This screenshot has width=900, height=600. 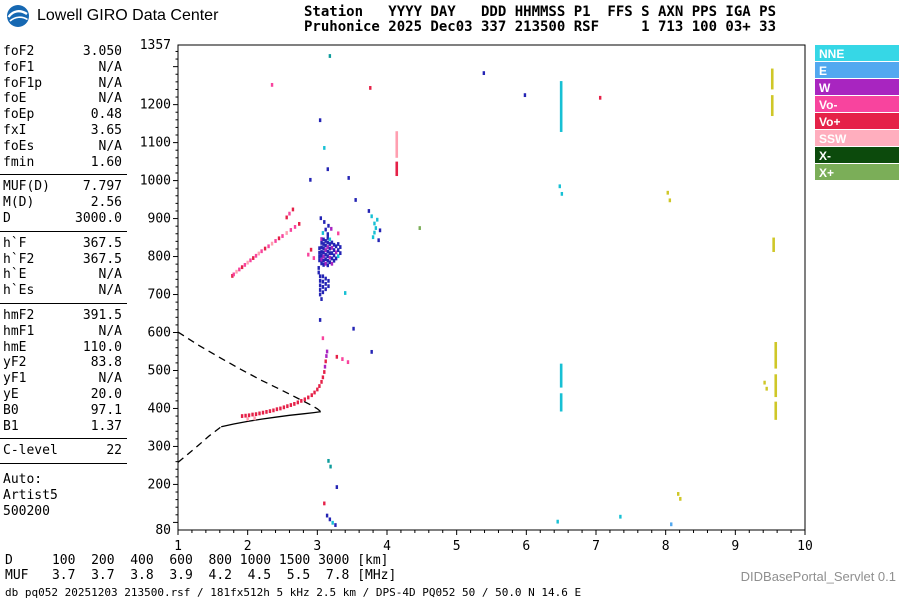 I want to click on param-label: foF1, so click(x=19, y=67).